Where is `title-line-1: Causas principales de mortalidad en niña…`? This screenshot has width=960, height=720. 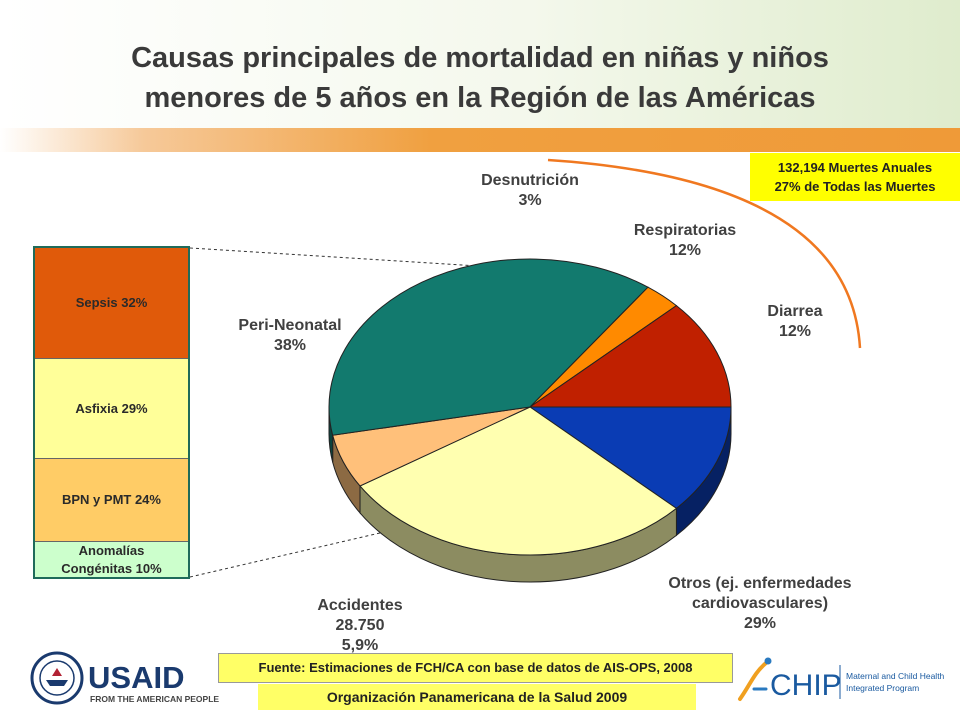 title-line-1: Causas principales de mortalidad en niña… is located at coordinates (480, 58).